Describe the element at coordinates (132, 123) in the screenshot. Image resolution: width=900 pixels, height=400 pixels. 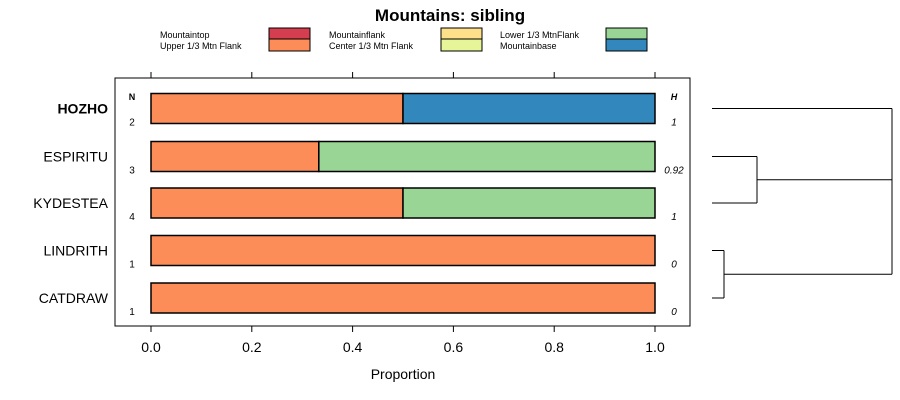
I see `n-value-hozho: 2` at that location.